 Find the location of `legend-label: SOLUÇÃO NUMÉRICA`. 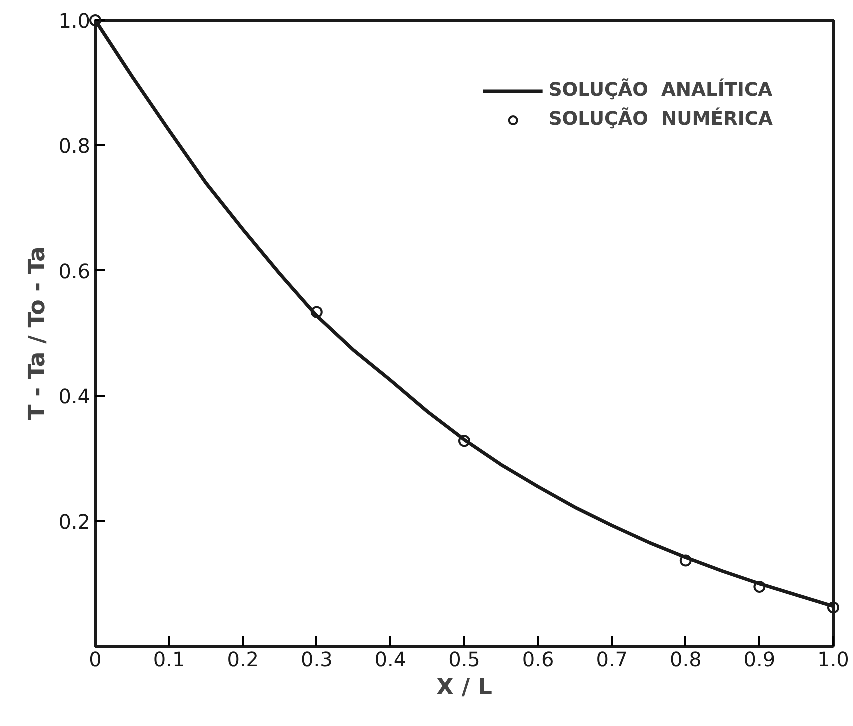

legend-label: SOLUÇÃO NUMÉRICA is located at coordinates (660, 119).